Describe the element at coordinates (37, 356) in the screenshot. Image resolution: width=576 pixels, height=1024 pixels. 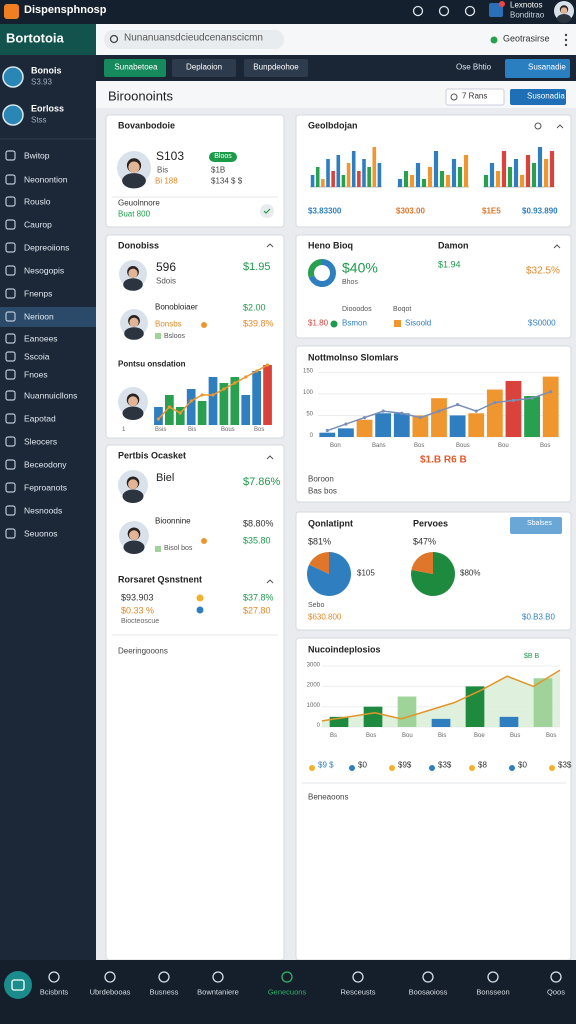
I see `sidebar-item: Sscoia` at that location.